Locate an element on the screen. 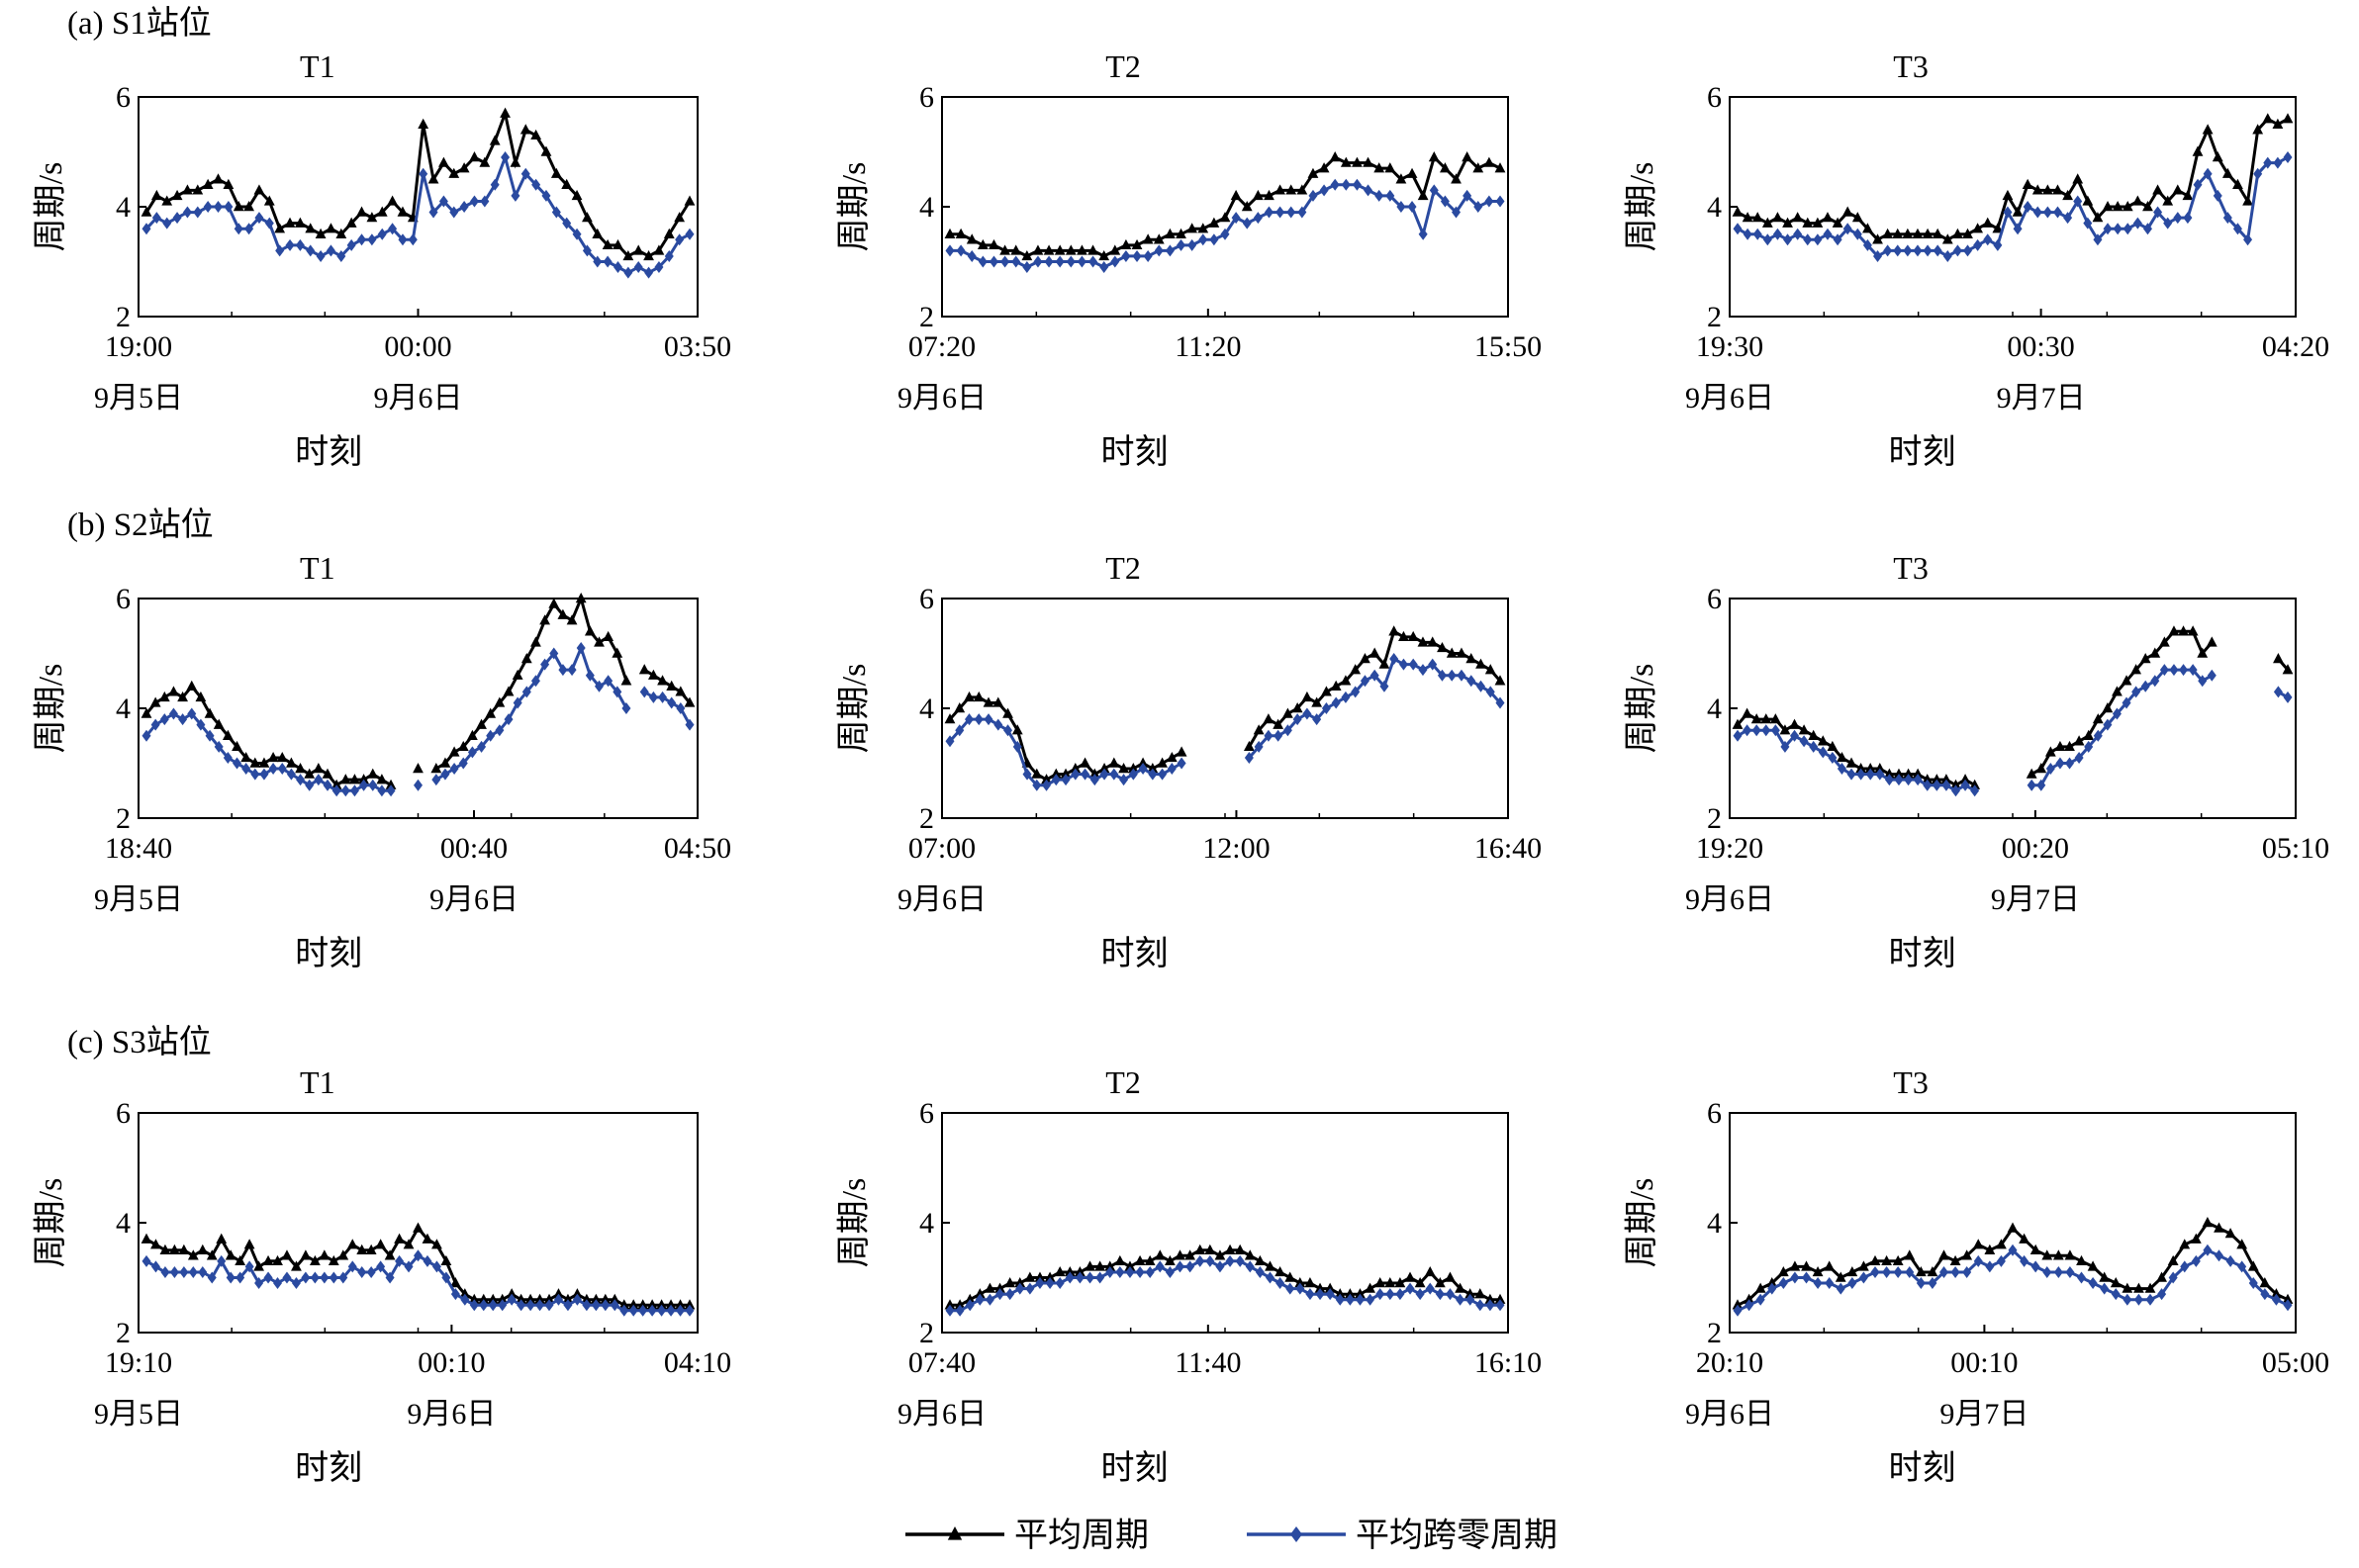  x-tick-time: 15:50 is located at coordinates (1508, 346).